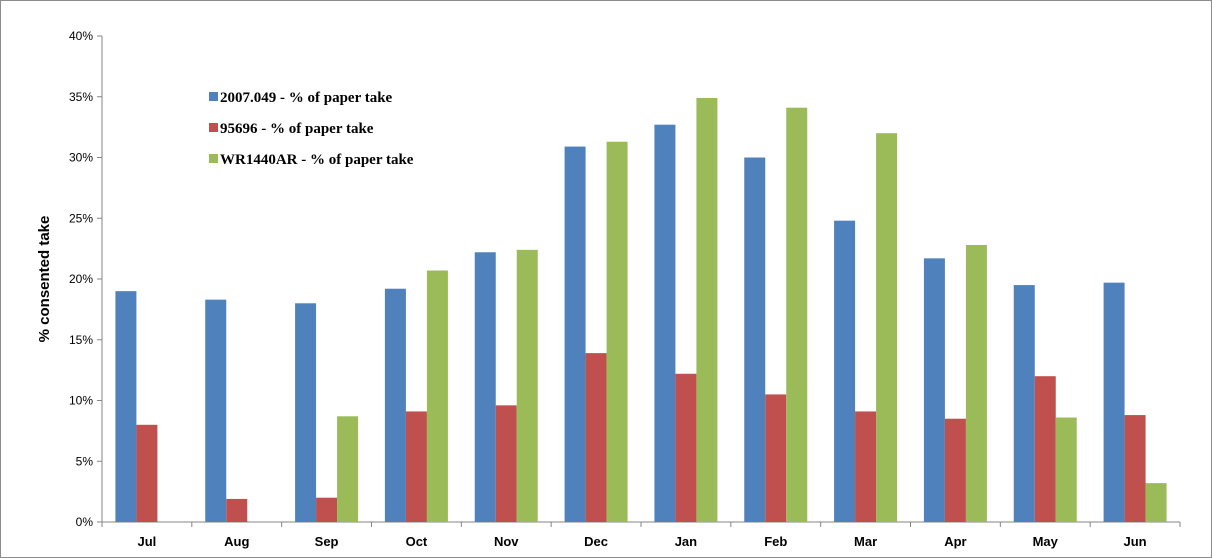 The image size is (1212, 558). What do you see at coordinates (81, 218) in the screenshot?
I see `y-tick-label: 25%` at bounding box center [81, 218].